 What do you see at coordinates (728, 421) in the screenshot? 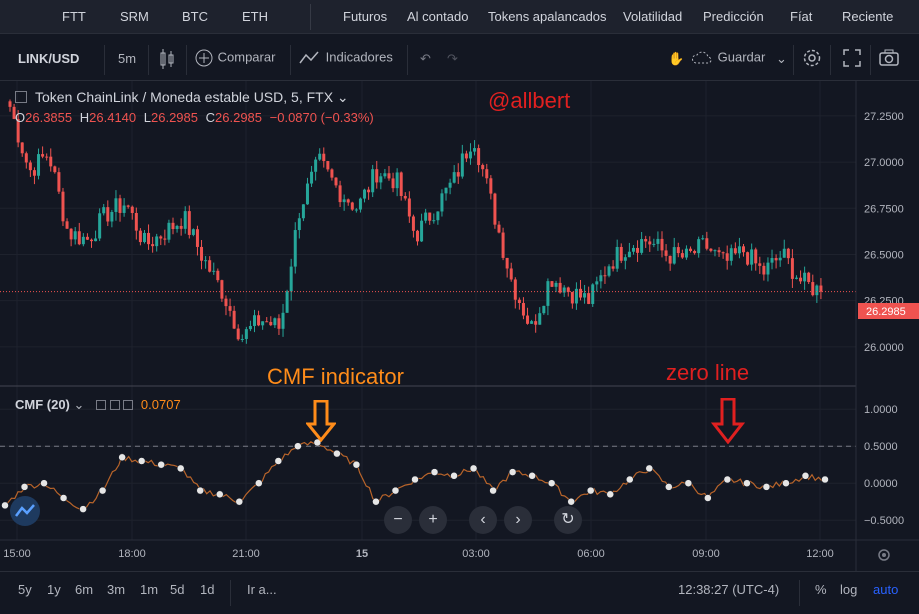
I see `arrow-down-icon` at bounding box center [728, 421].